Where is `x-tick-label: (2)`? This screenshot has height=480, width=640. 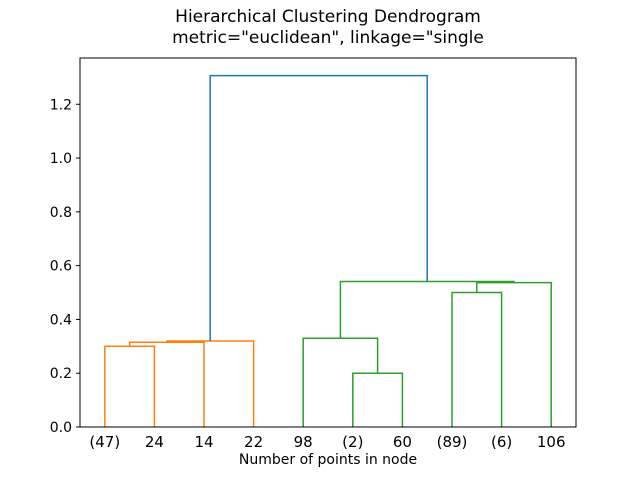 x-tick-label: (2) is located at coordinates (352, 442).